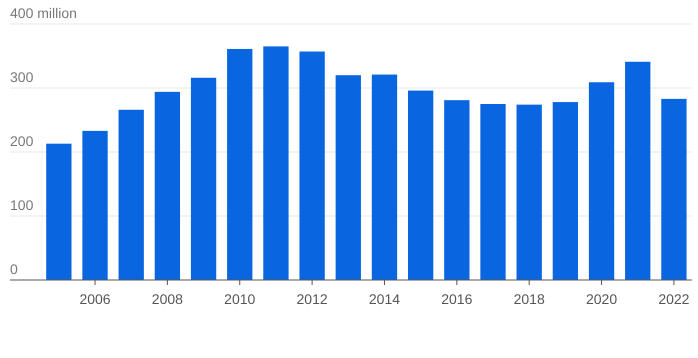  What do you see at coordinates (22, 205) in the screenshot?
I see `y-tick-label: 100` at bounding box center [22, 205].